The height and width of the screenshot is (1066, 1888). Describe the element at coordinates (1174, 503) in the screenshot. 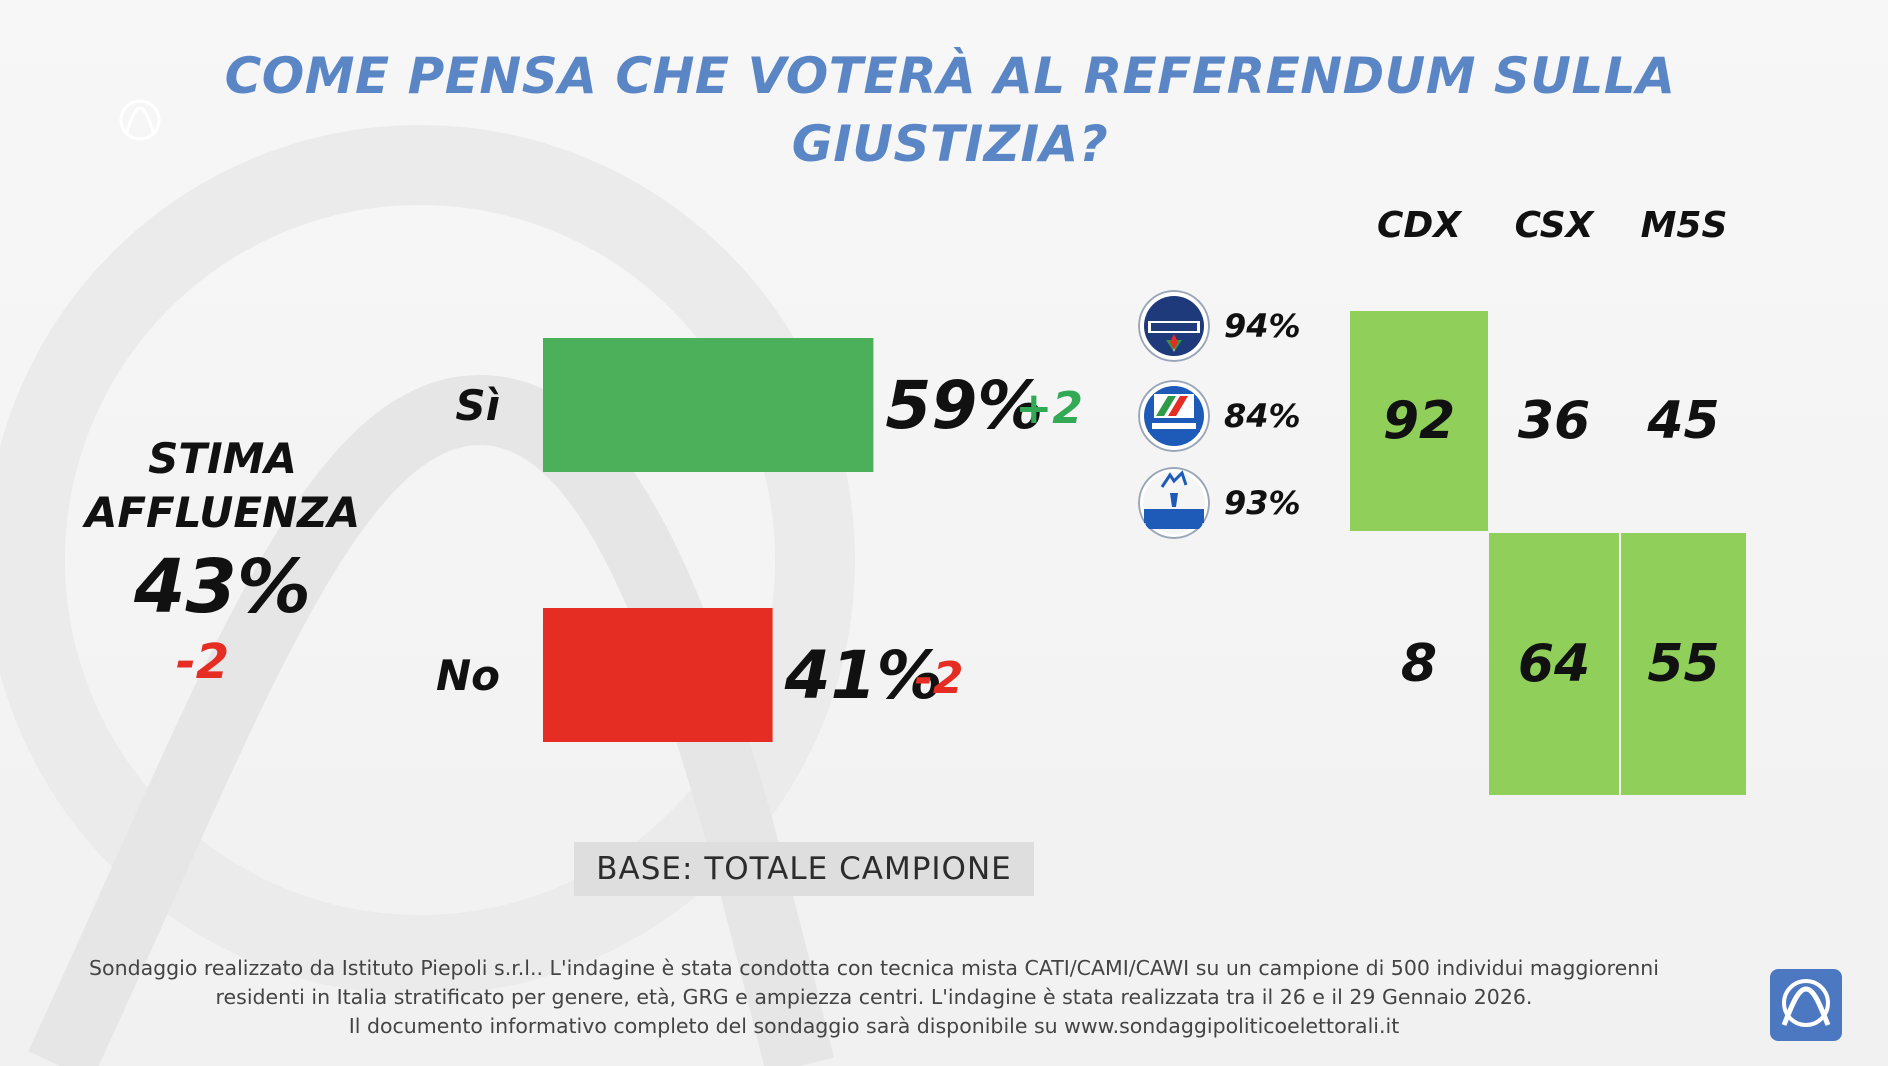

I see `lega-logo-icon` at that location.